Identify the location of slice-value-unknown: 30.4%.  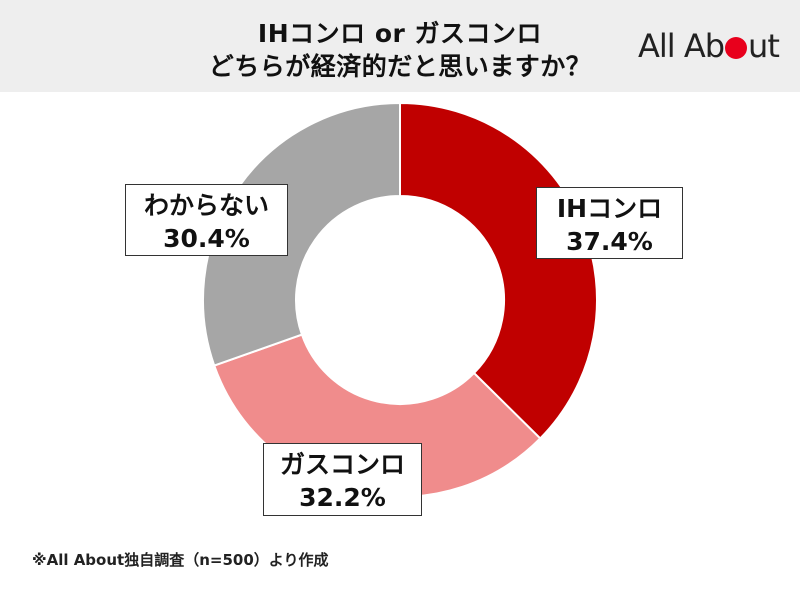
(206, 238).